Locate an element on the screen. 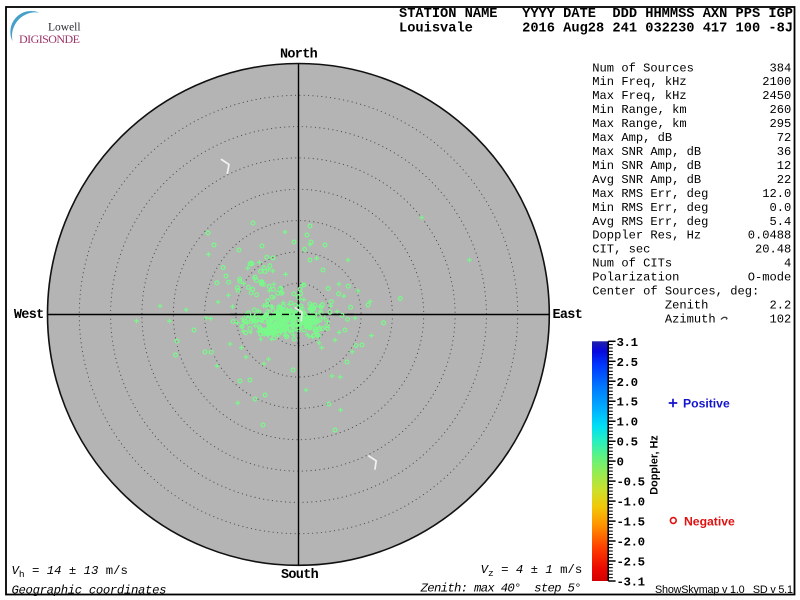  svg-text: Doppler, Hz is located at coordinates (655, 465).